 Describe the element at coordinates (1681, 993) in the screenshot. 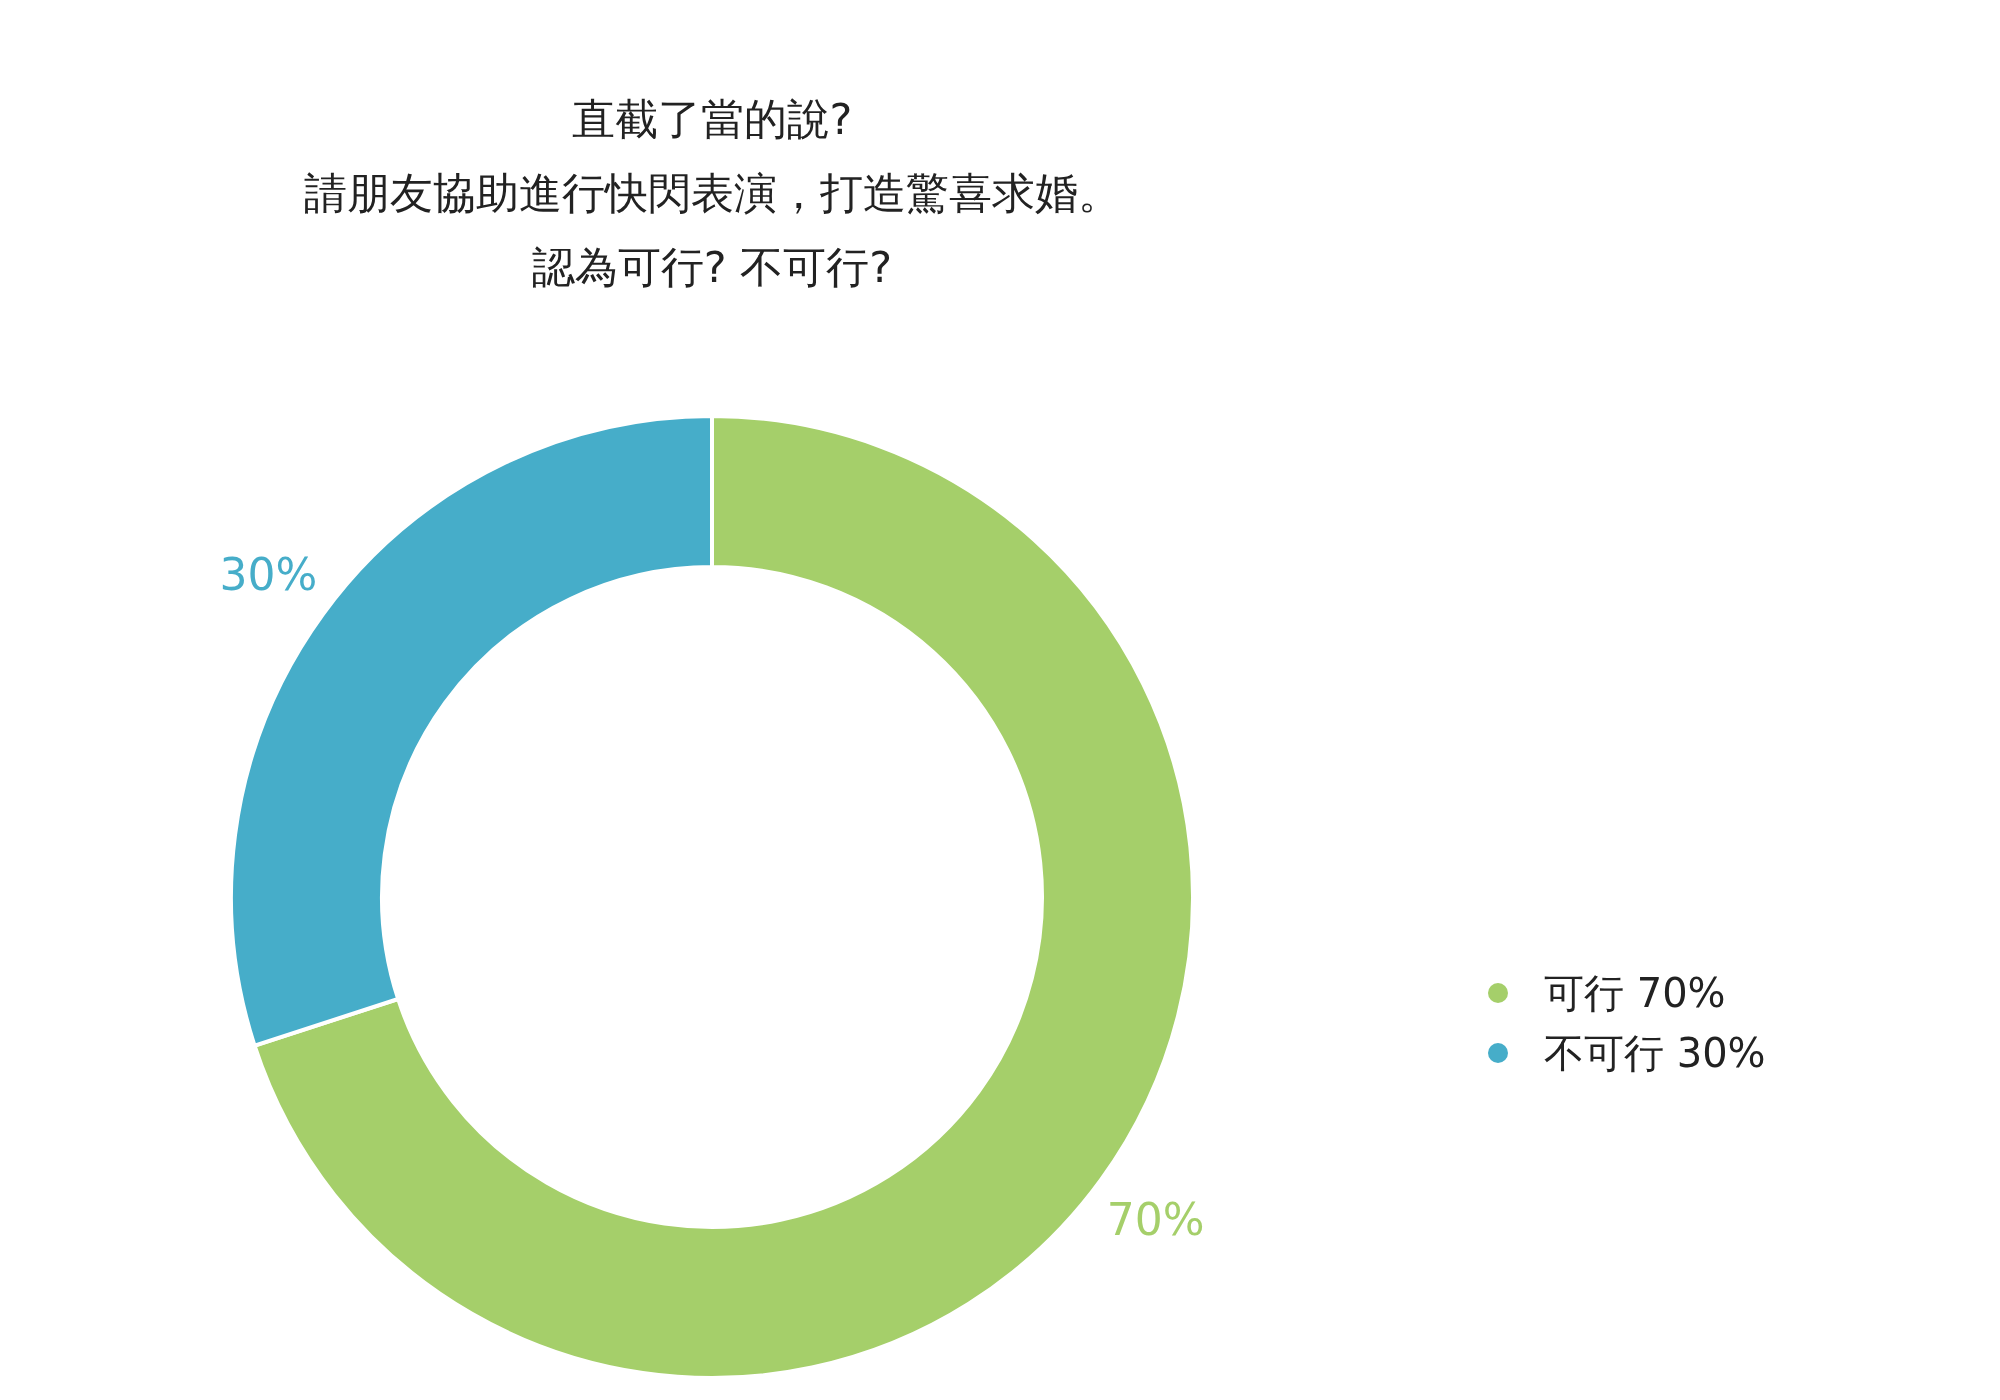

I see `text: 70%` at that location.